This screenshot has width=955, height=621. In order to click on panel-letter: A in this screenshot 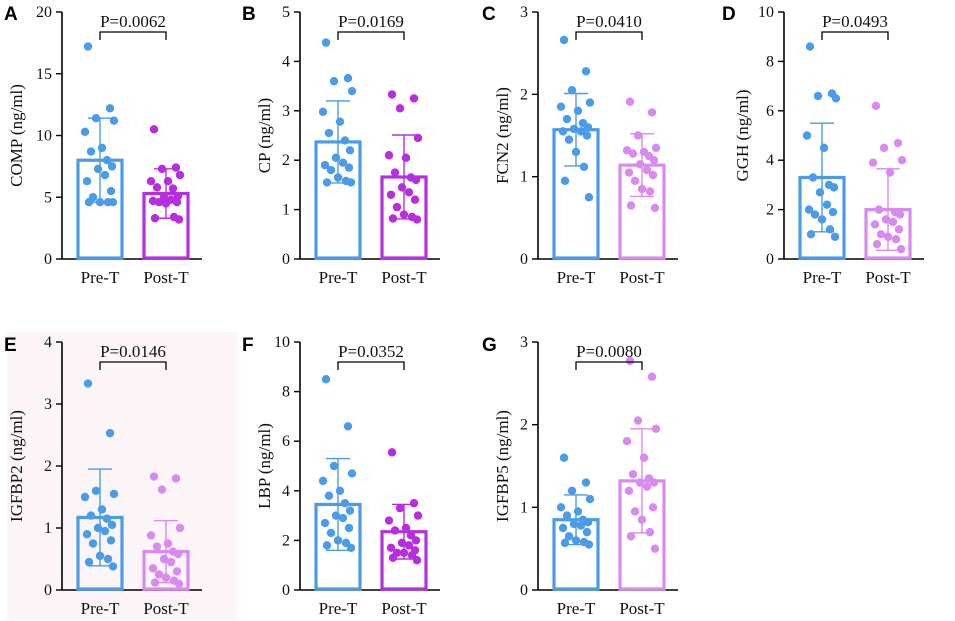, I will do `click(11, 14)`.